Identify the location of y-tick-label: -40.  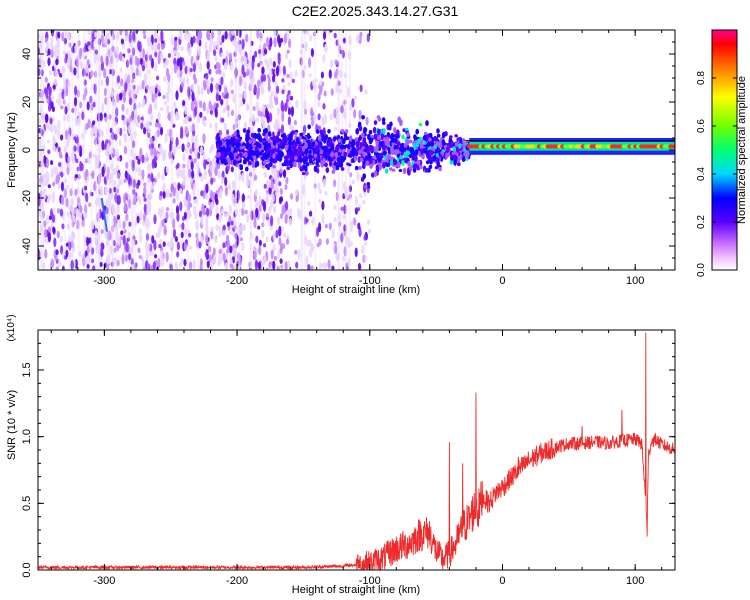
(27, 246).